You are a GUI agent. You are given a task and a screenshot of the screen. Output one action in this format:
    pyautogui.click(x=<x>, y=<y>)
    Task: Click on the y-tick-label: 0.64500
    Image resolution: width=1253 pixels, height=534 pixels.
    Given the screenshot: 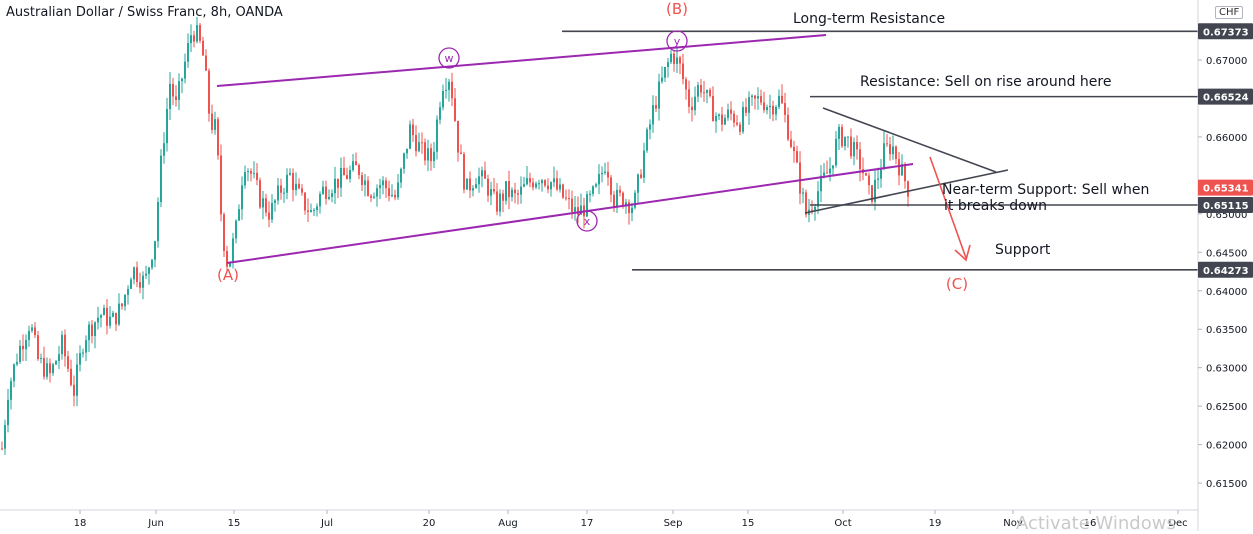 What is the action you would take?
    pyautogui.click(x=1226, y=253)
    